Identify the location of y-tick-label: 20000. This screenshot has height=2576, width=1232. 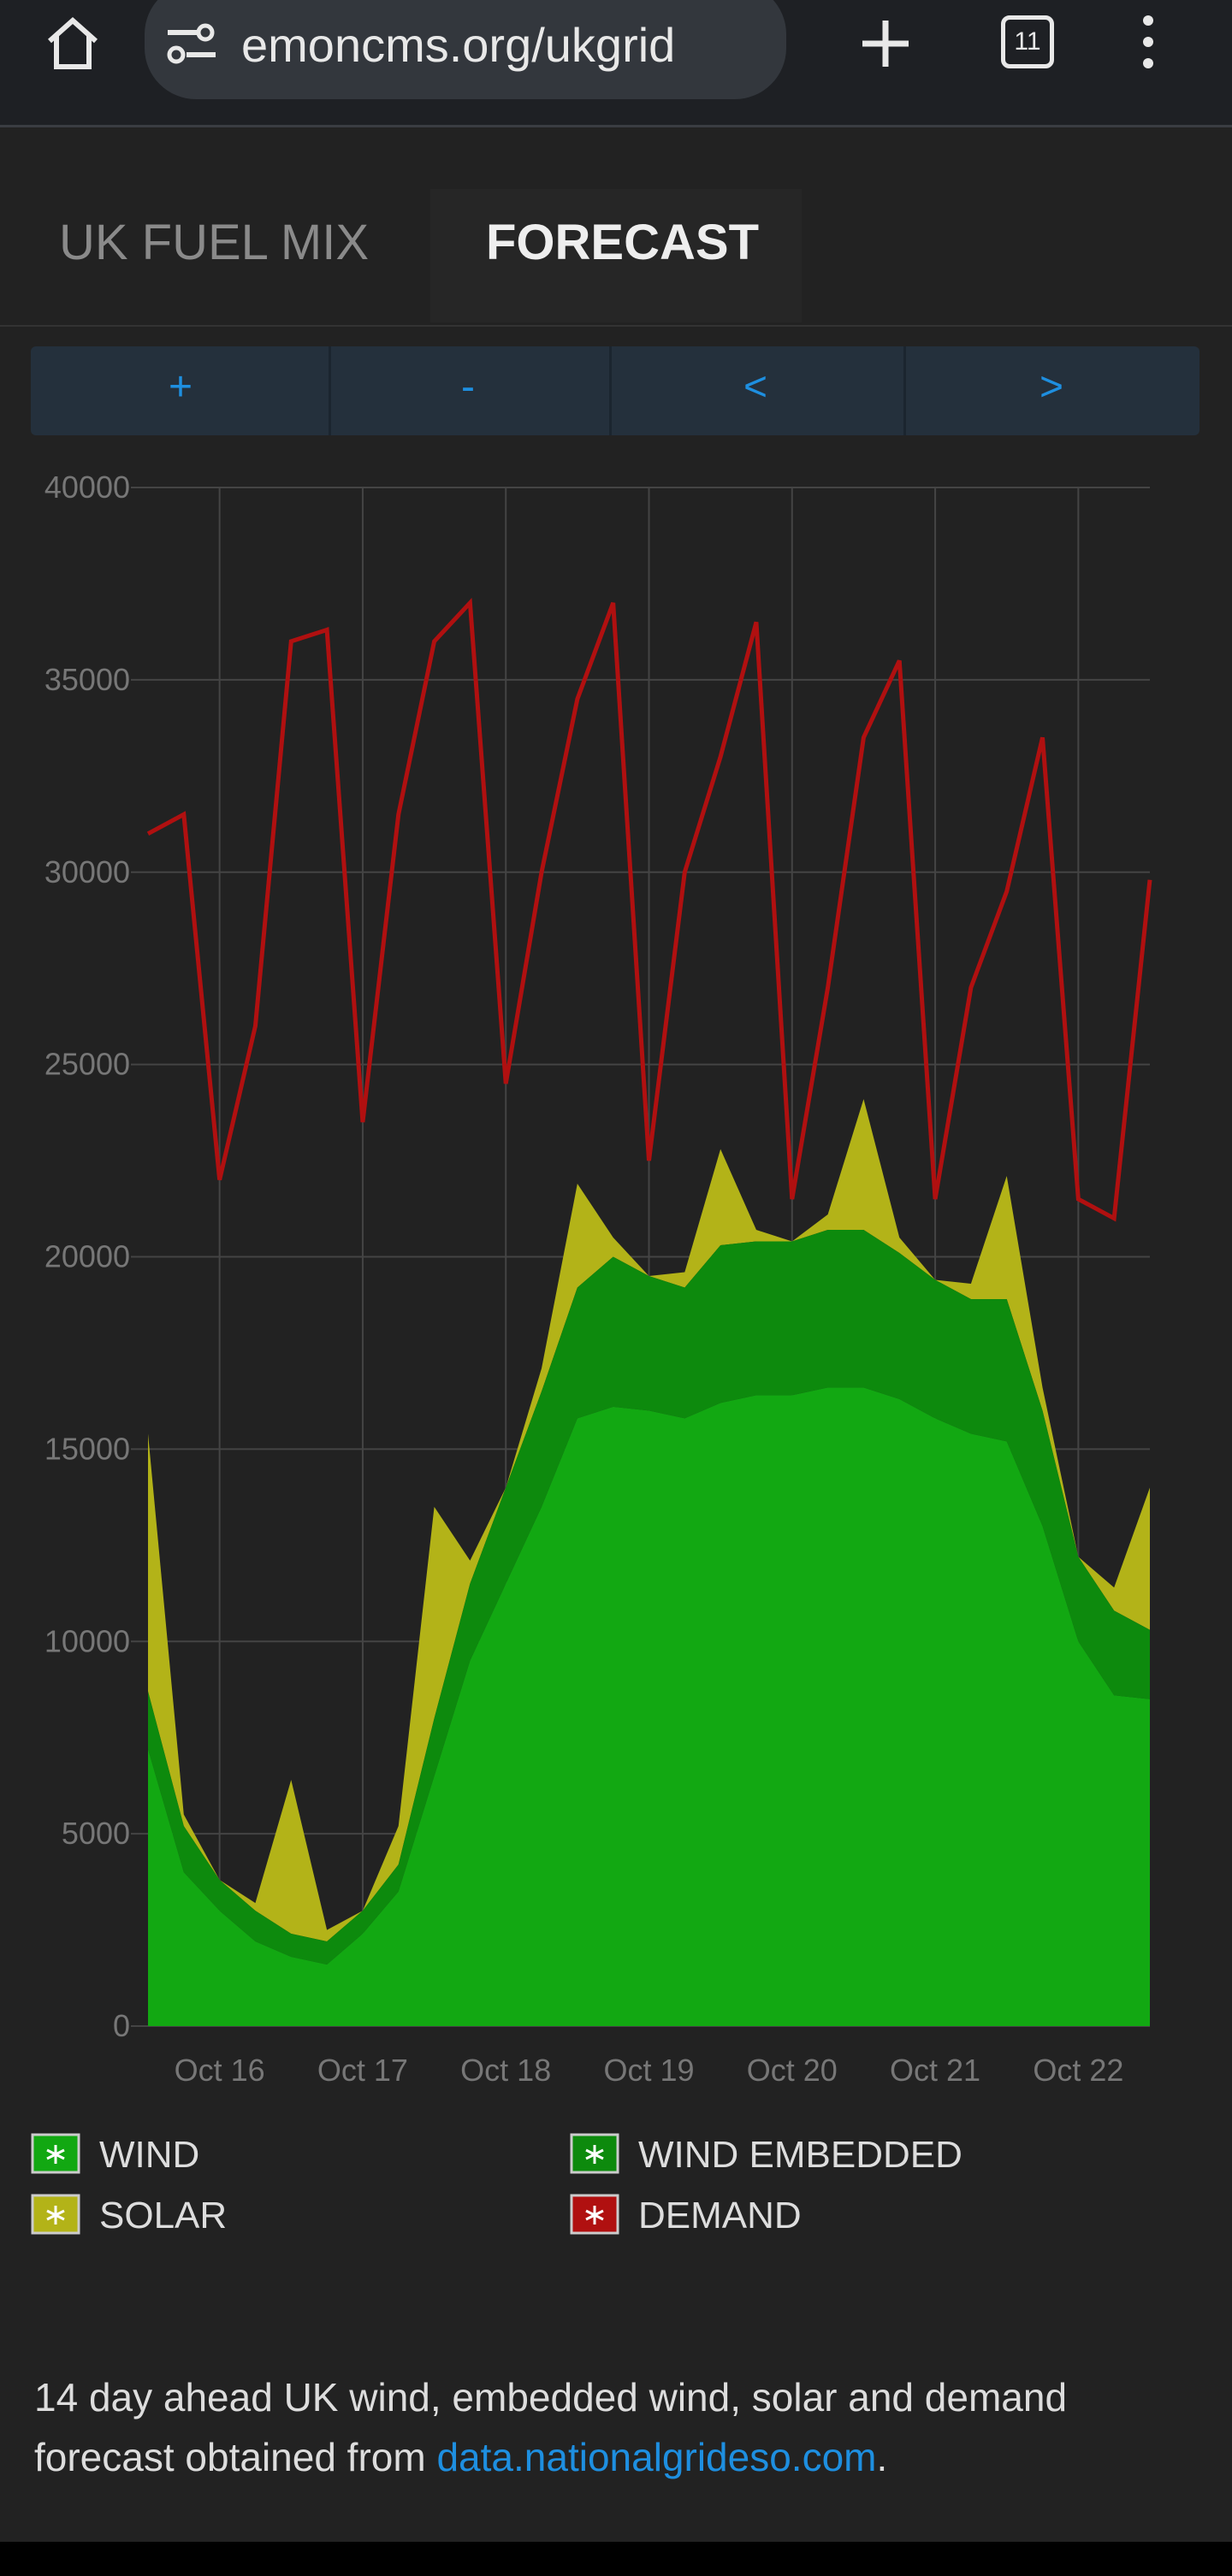
(87, 1256).